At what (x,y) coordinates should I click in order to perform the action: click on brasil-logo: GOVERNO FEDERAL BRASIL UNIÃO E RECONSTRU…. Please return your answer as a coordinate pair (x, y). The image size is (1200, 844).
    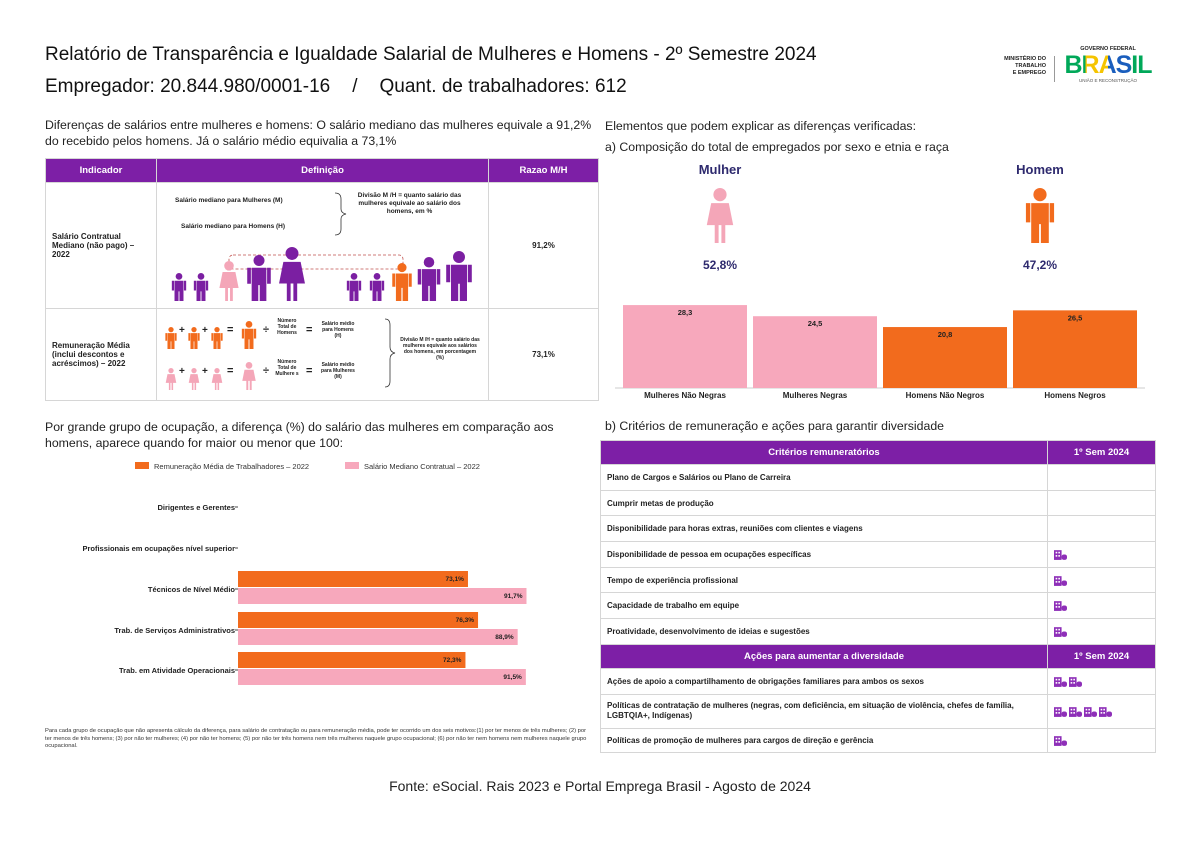
    Looking at the image, I should click on (1108, 64).